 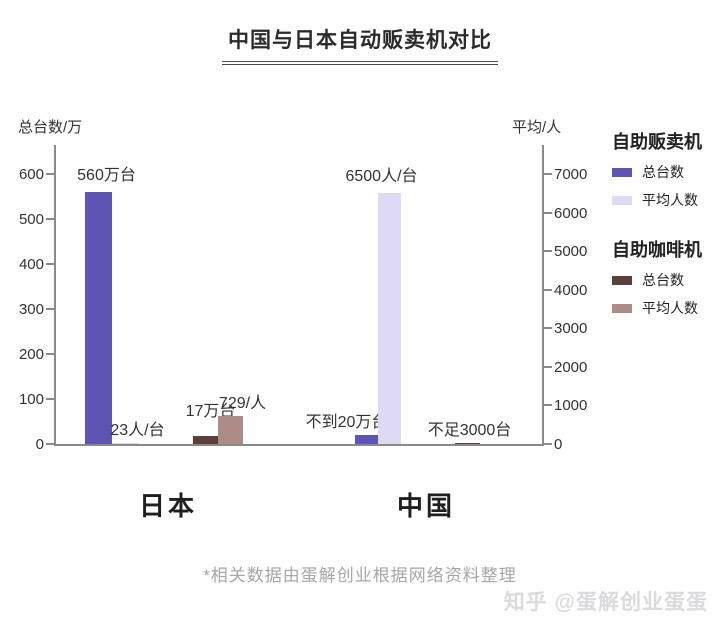 I want to click on bar-自助咖啡机-平均人数, so click(x=230, y=430).